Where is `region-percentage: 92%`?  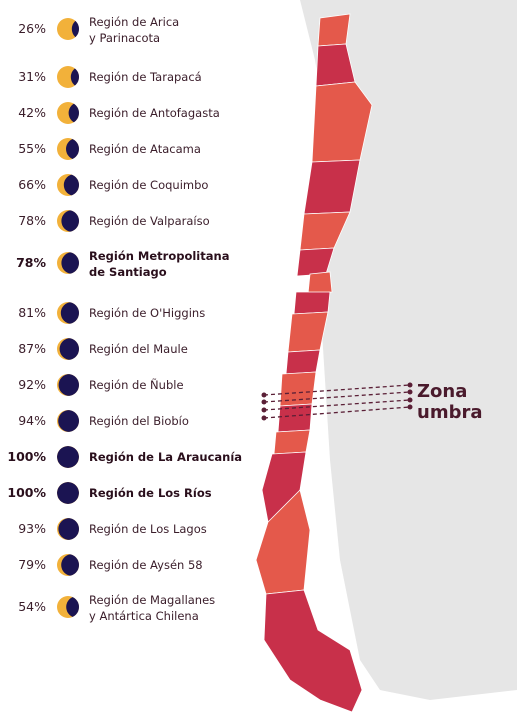 region-percentage: 92% is located at coordinates (32, 384).